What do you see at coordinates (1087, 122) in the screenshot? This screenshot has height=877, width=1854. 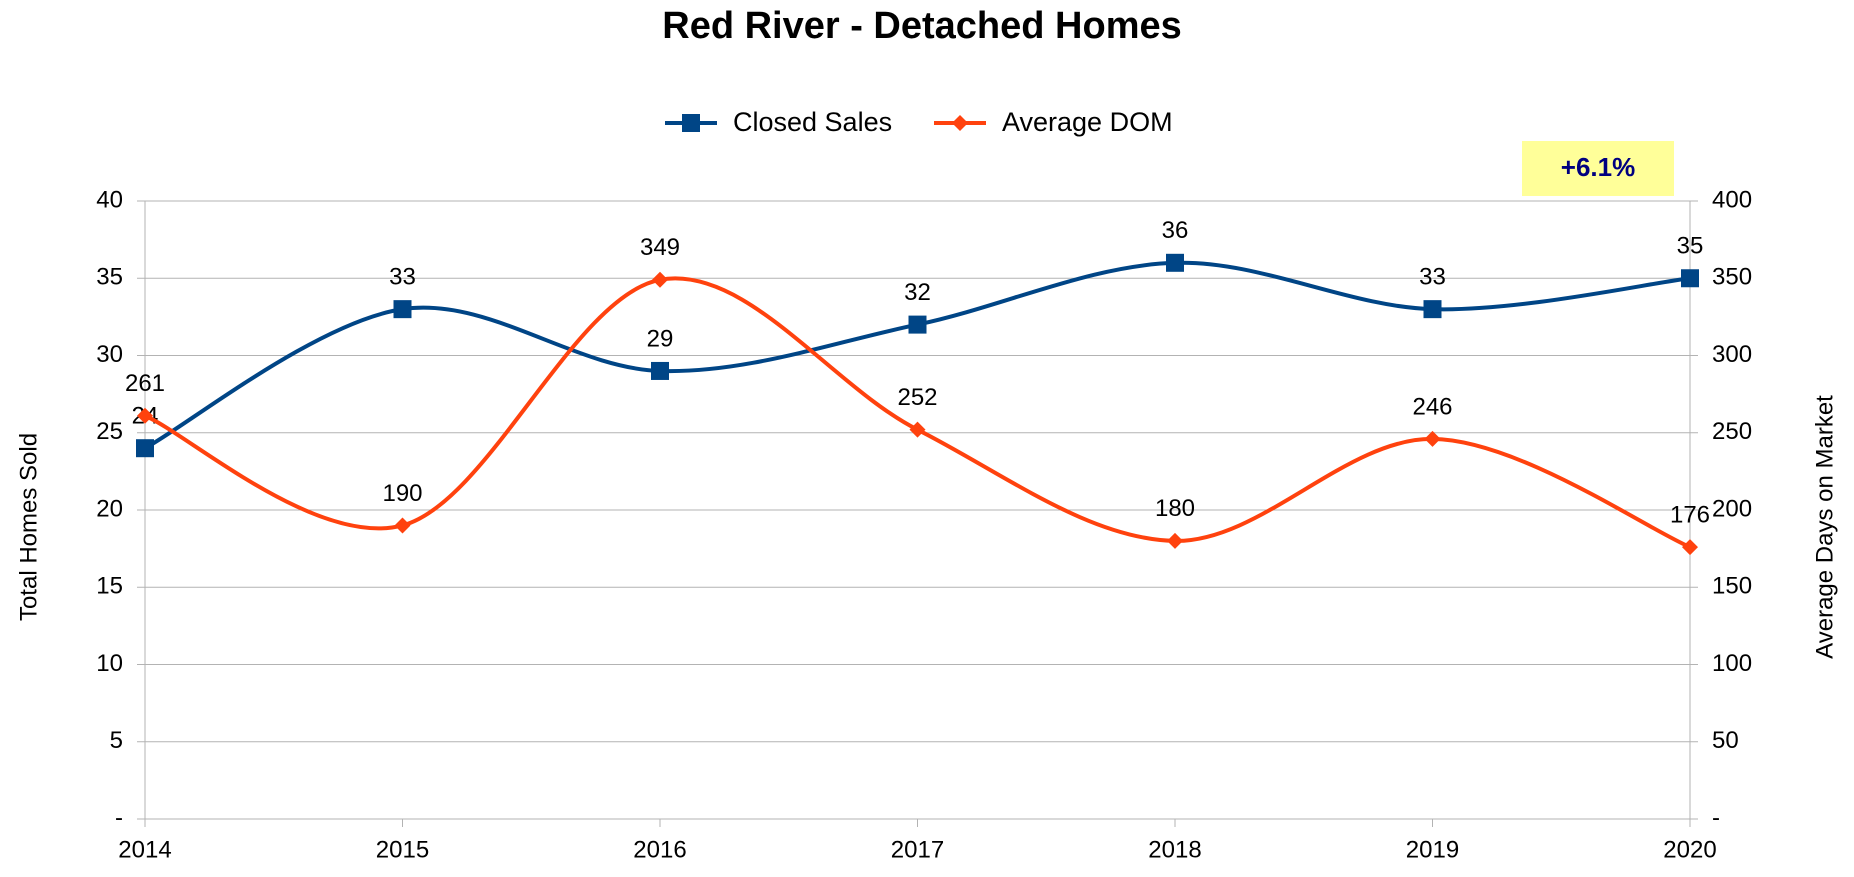 I see `legend-label: Average DOM` at bounding box center [1087, 122].